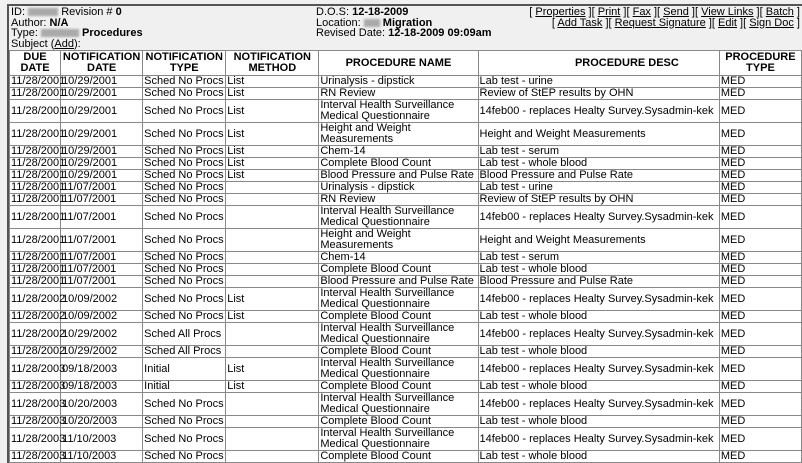 The height and width of the screenshot is (463, 802). What do you see at coordinates (118, 12) in the screenshot?
I see `revision-value: 0` at bounding box center [118, 12].